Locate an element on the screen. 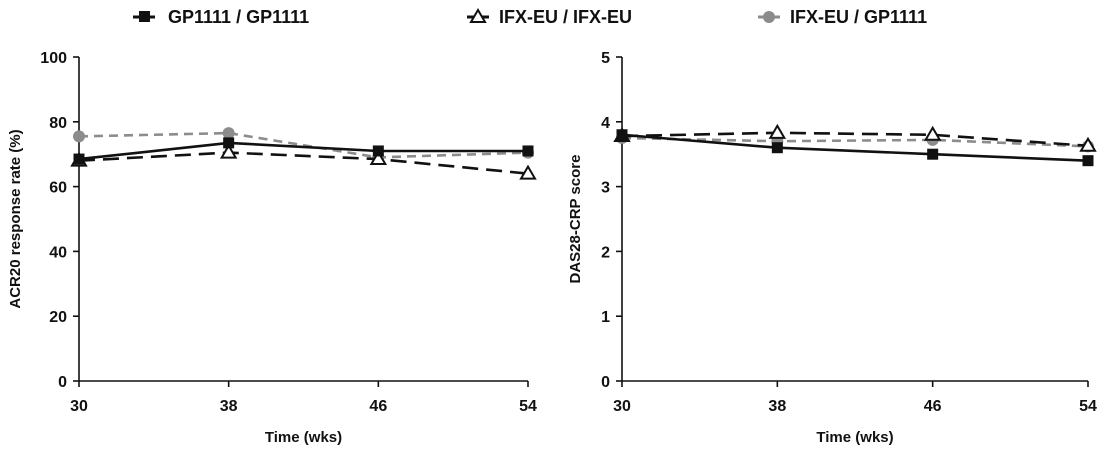  y-tick-label: 100 is located at coordinates (53, 58).